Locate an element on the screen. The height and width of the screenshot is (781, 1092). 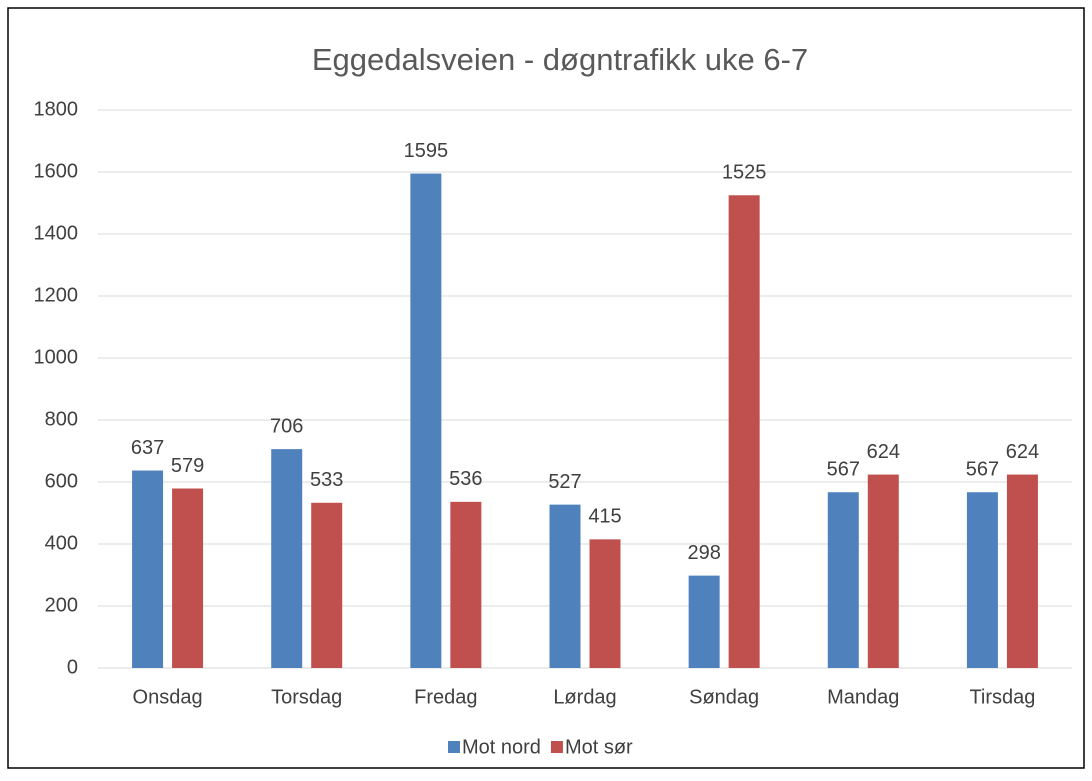
legend-label: Mot sør is located at coordinates (599, 747).